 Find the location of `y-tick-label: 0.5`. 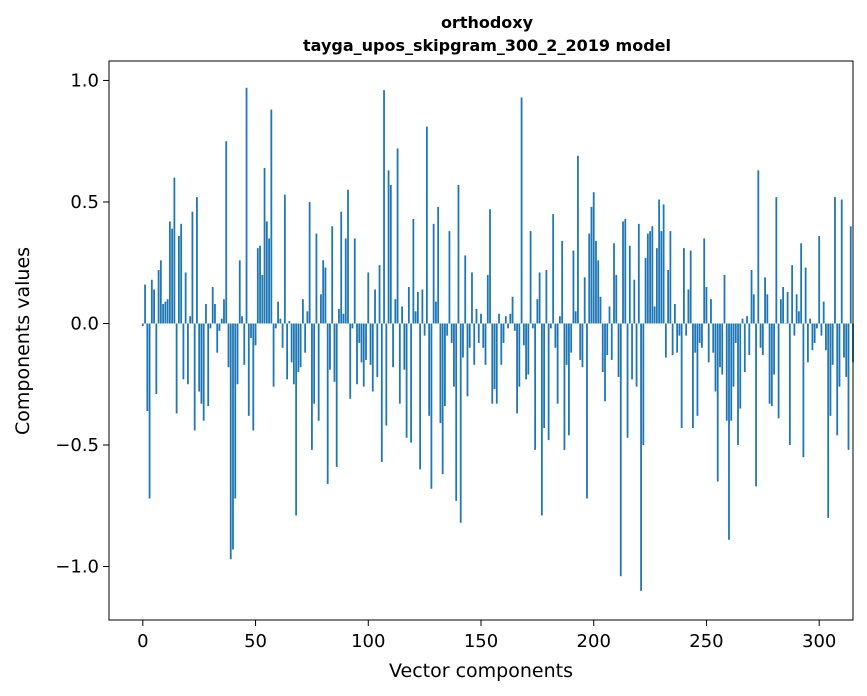

y-tick-label: 0.5 is located at coordinates (84, 202).